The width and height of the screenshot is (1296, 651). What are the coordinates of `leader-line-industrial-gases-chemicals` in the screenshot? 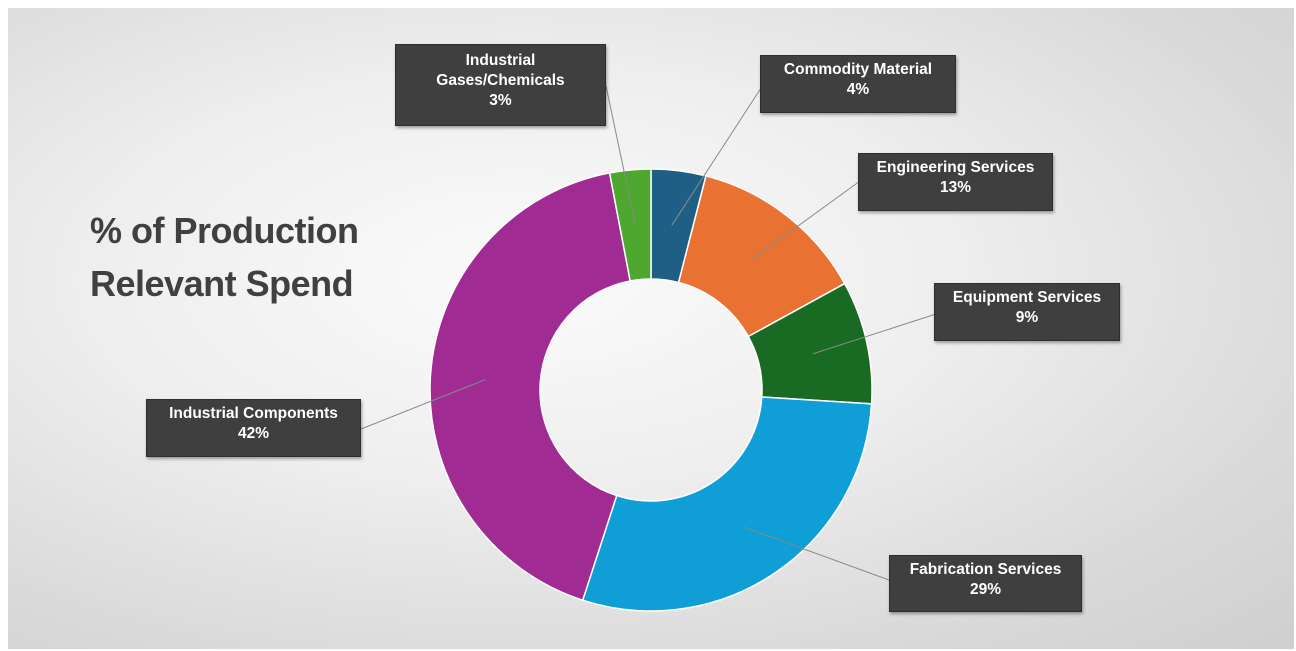 It's located at (620, 155).